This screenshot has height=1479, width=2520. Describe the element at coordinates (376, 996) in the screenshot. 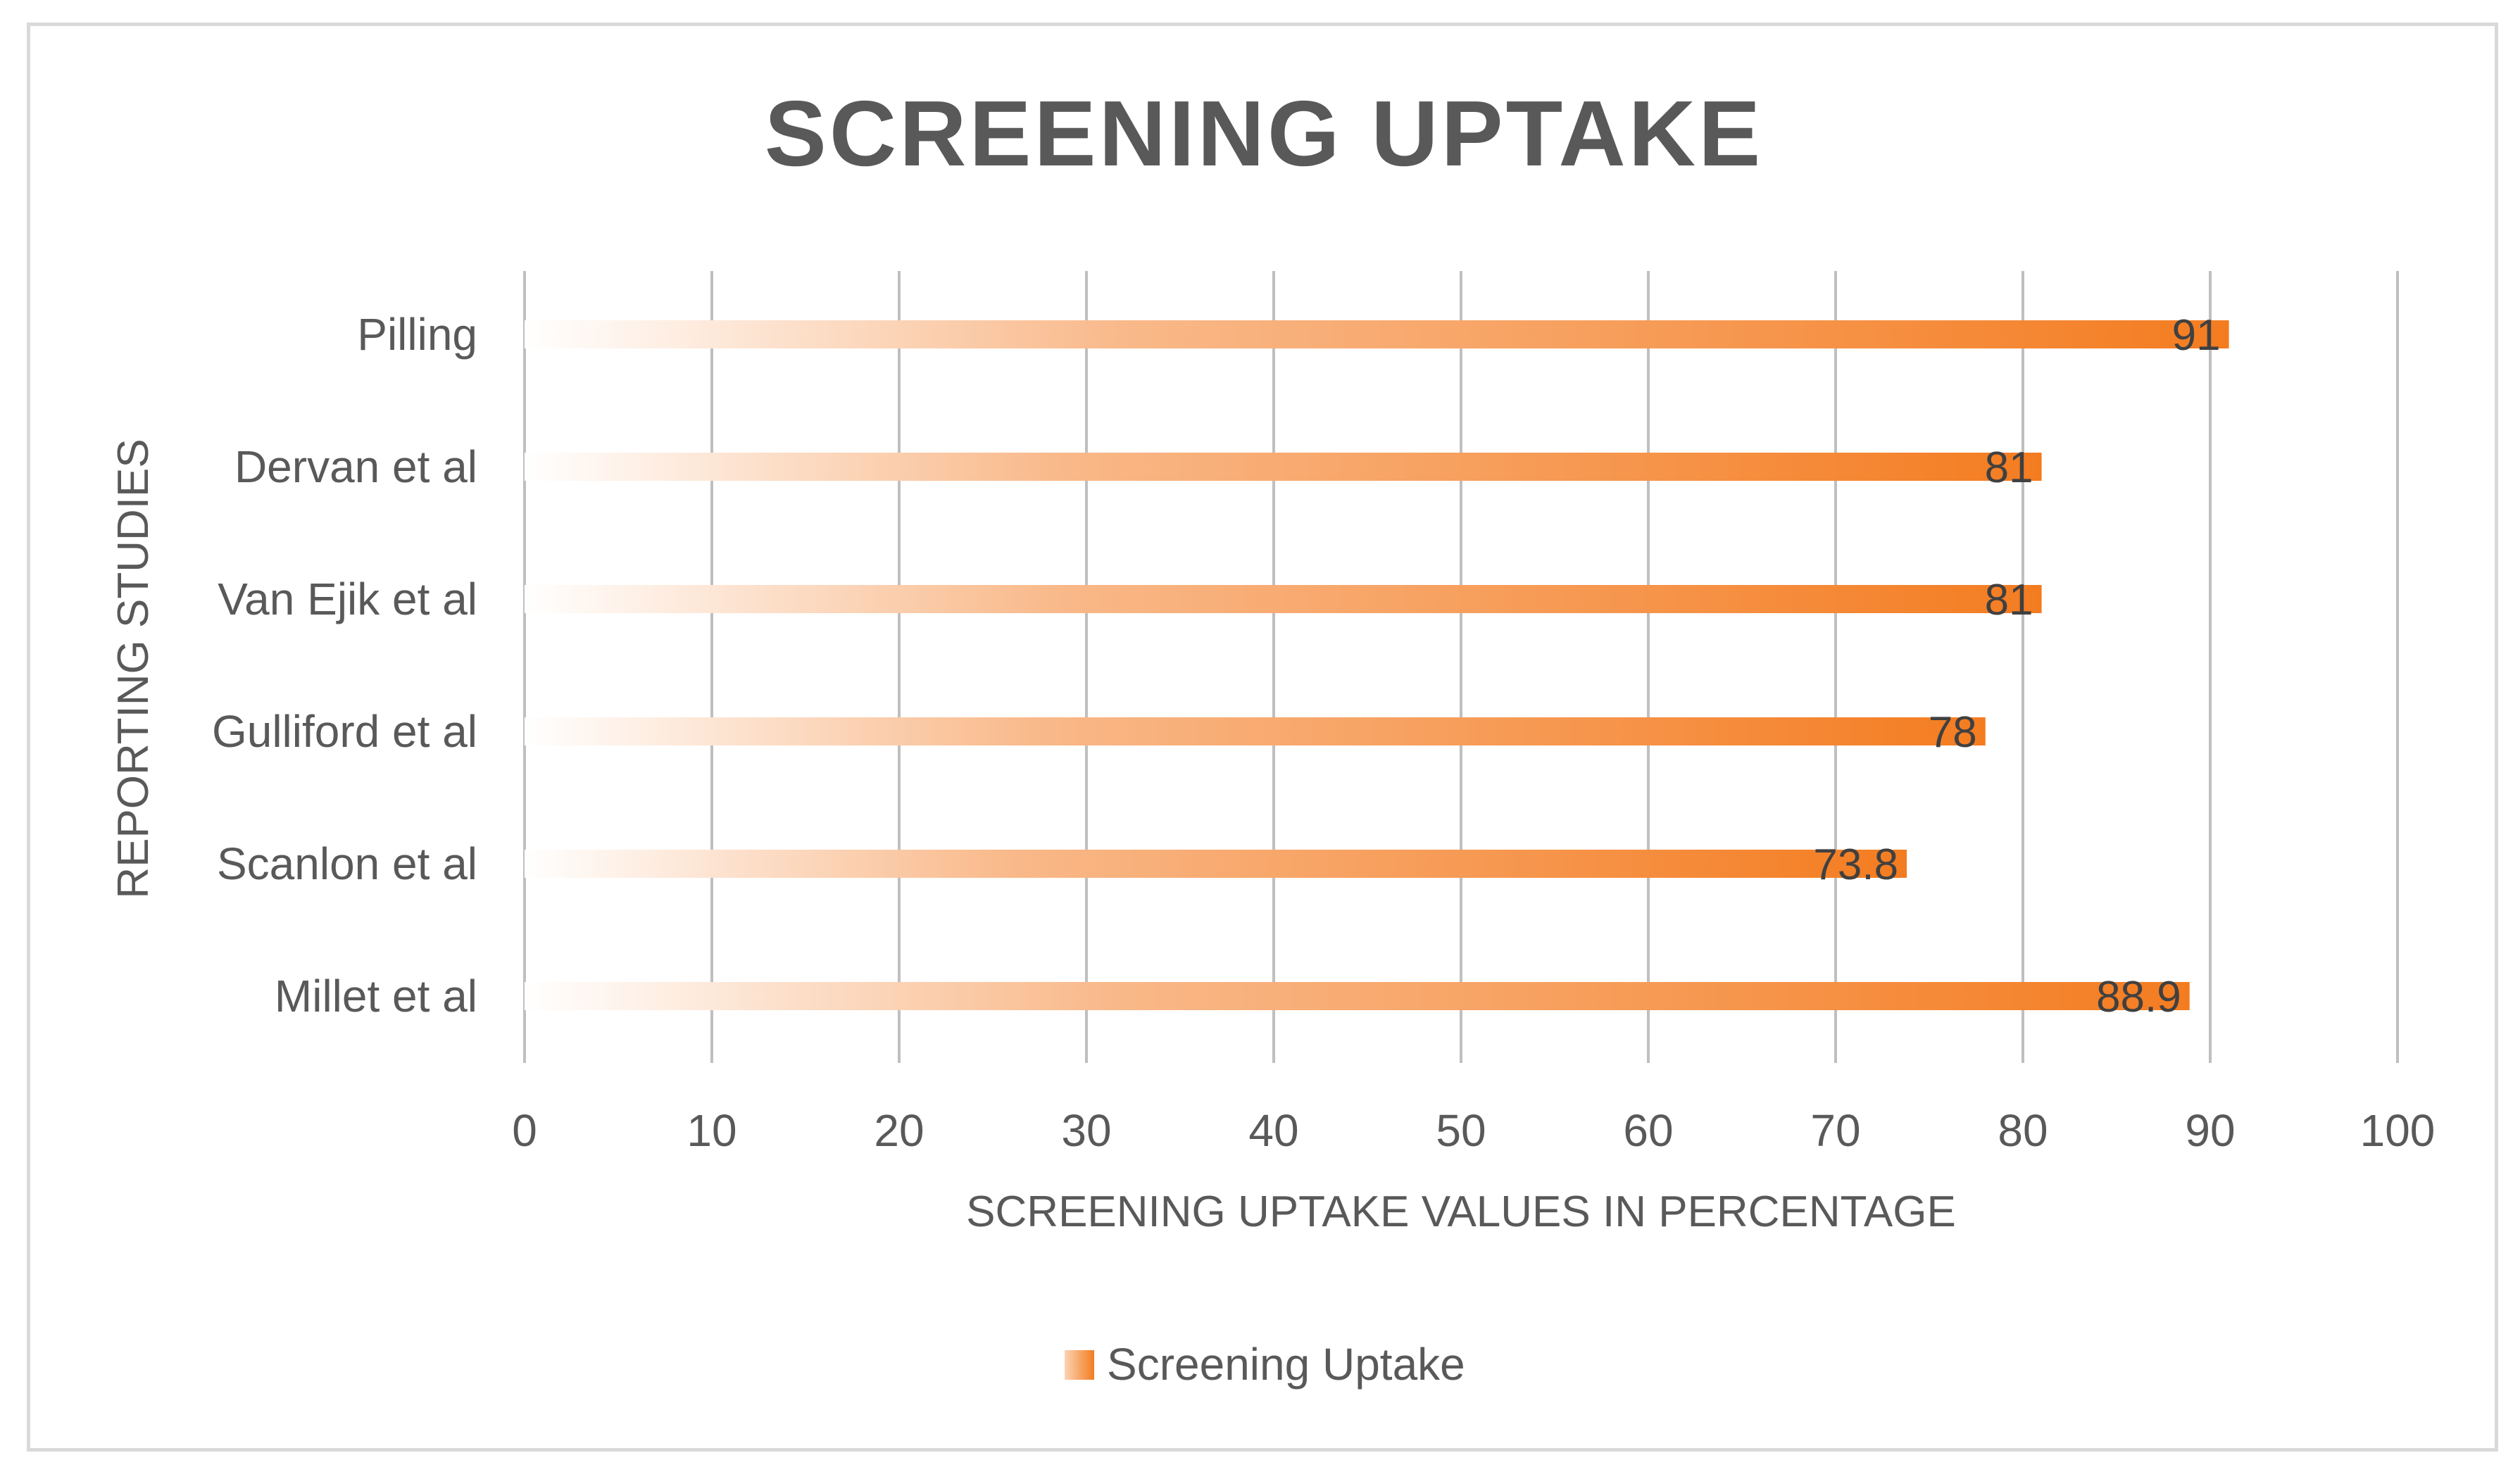

I see `category-label: Millet et al` at that location.